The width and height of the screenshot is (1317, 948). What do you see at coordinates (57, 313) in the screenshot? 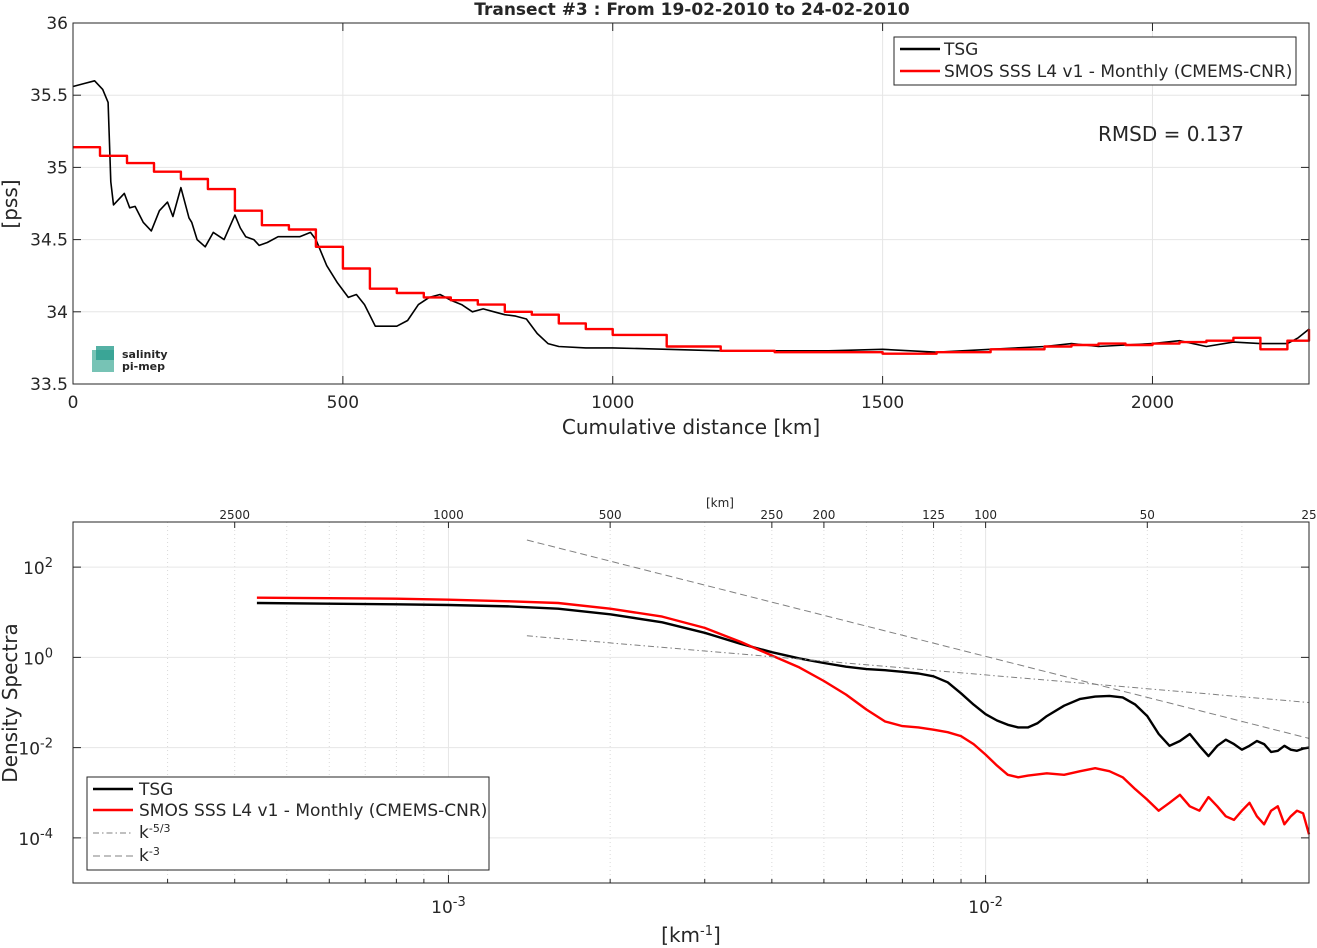
I see `y-tick-label: 34` at bounding box center [57, 313].